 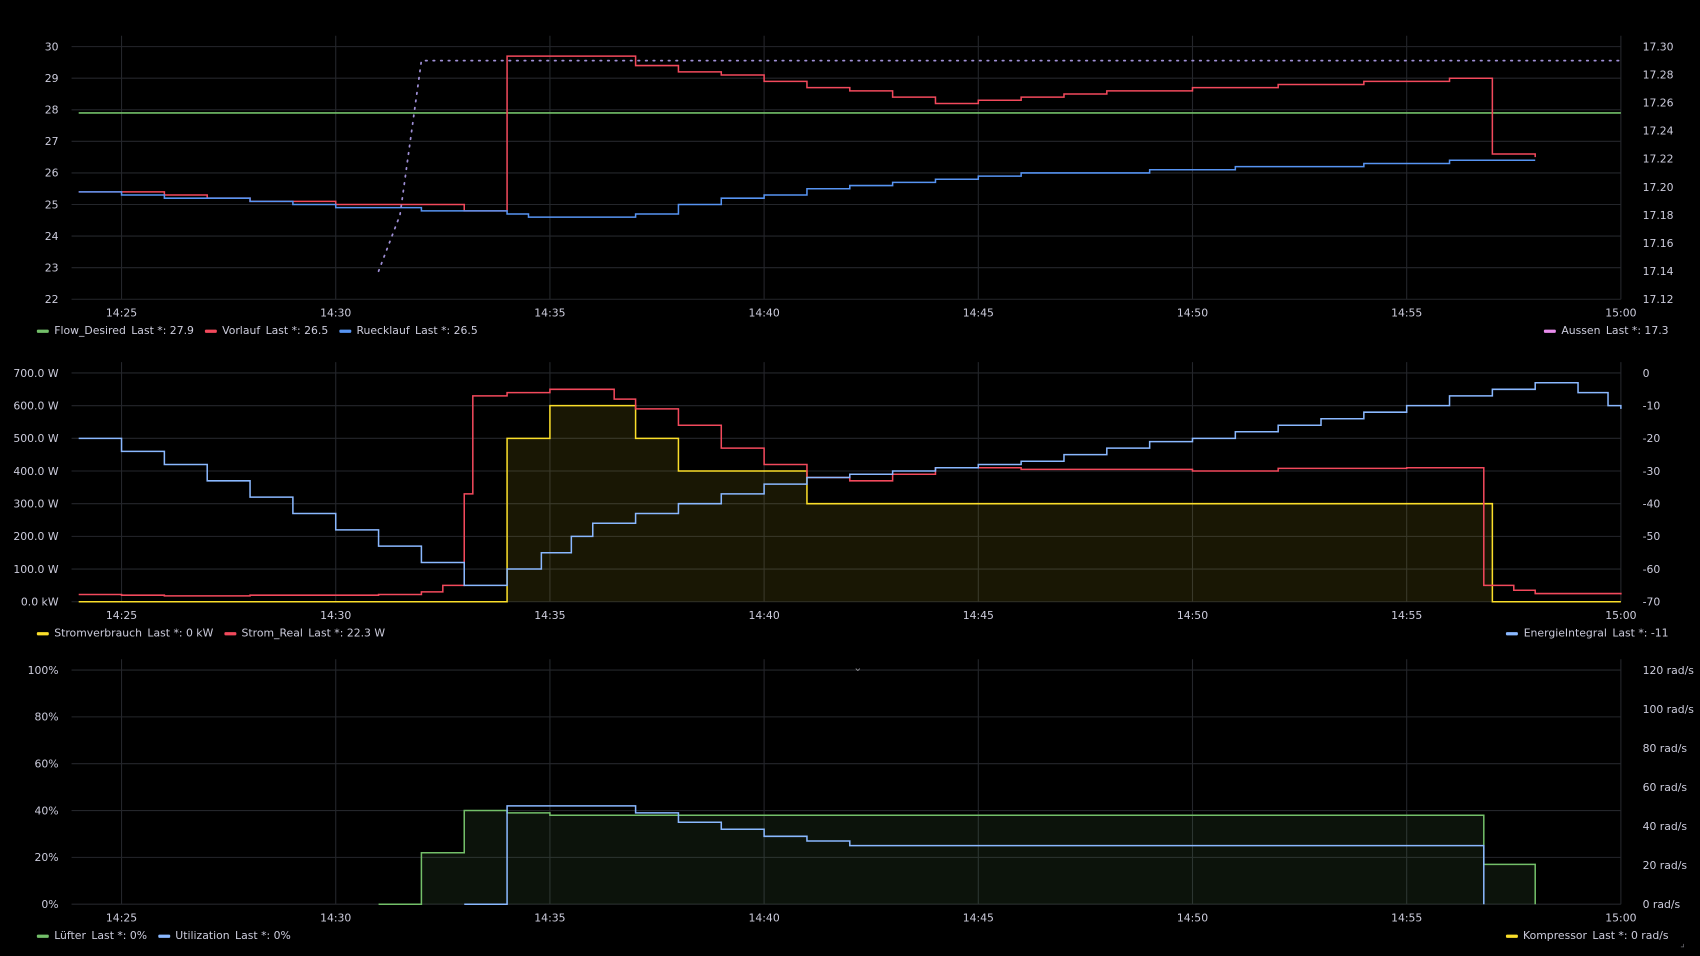 I want to click on legend-series-name: Utilization, so click(x=202, y=935).